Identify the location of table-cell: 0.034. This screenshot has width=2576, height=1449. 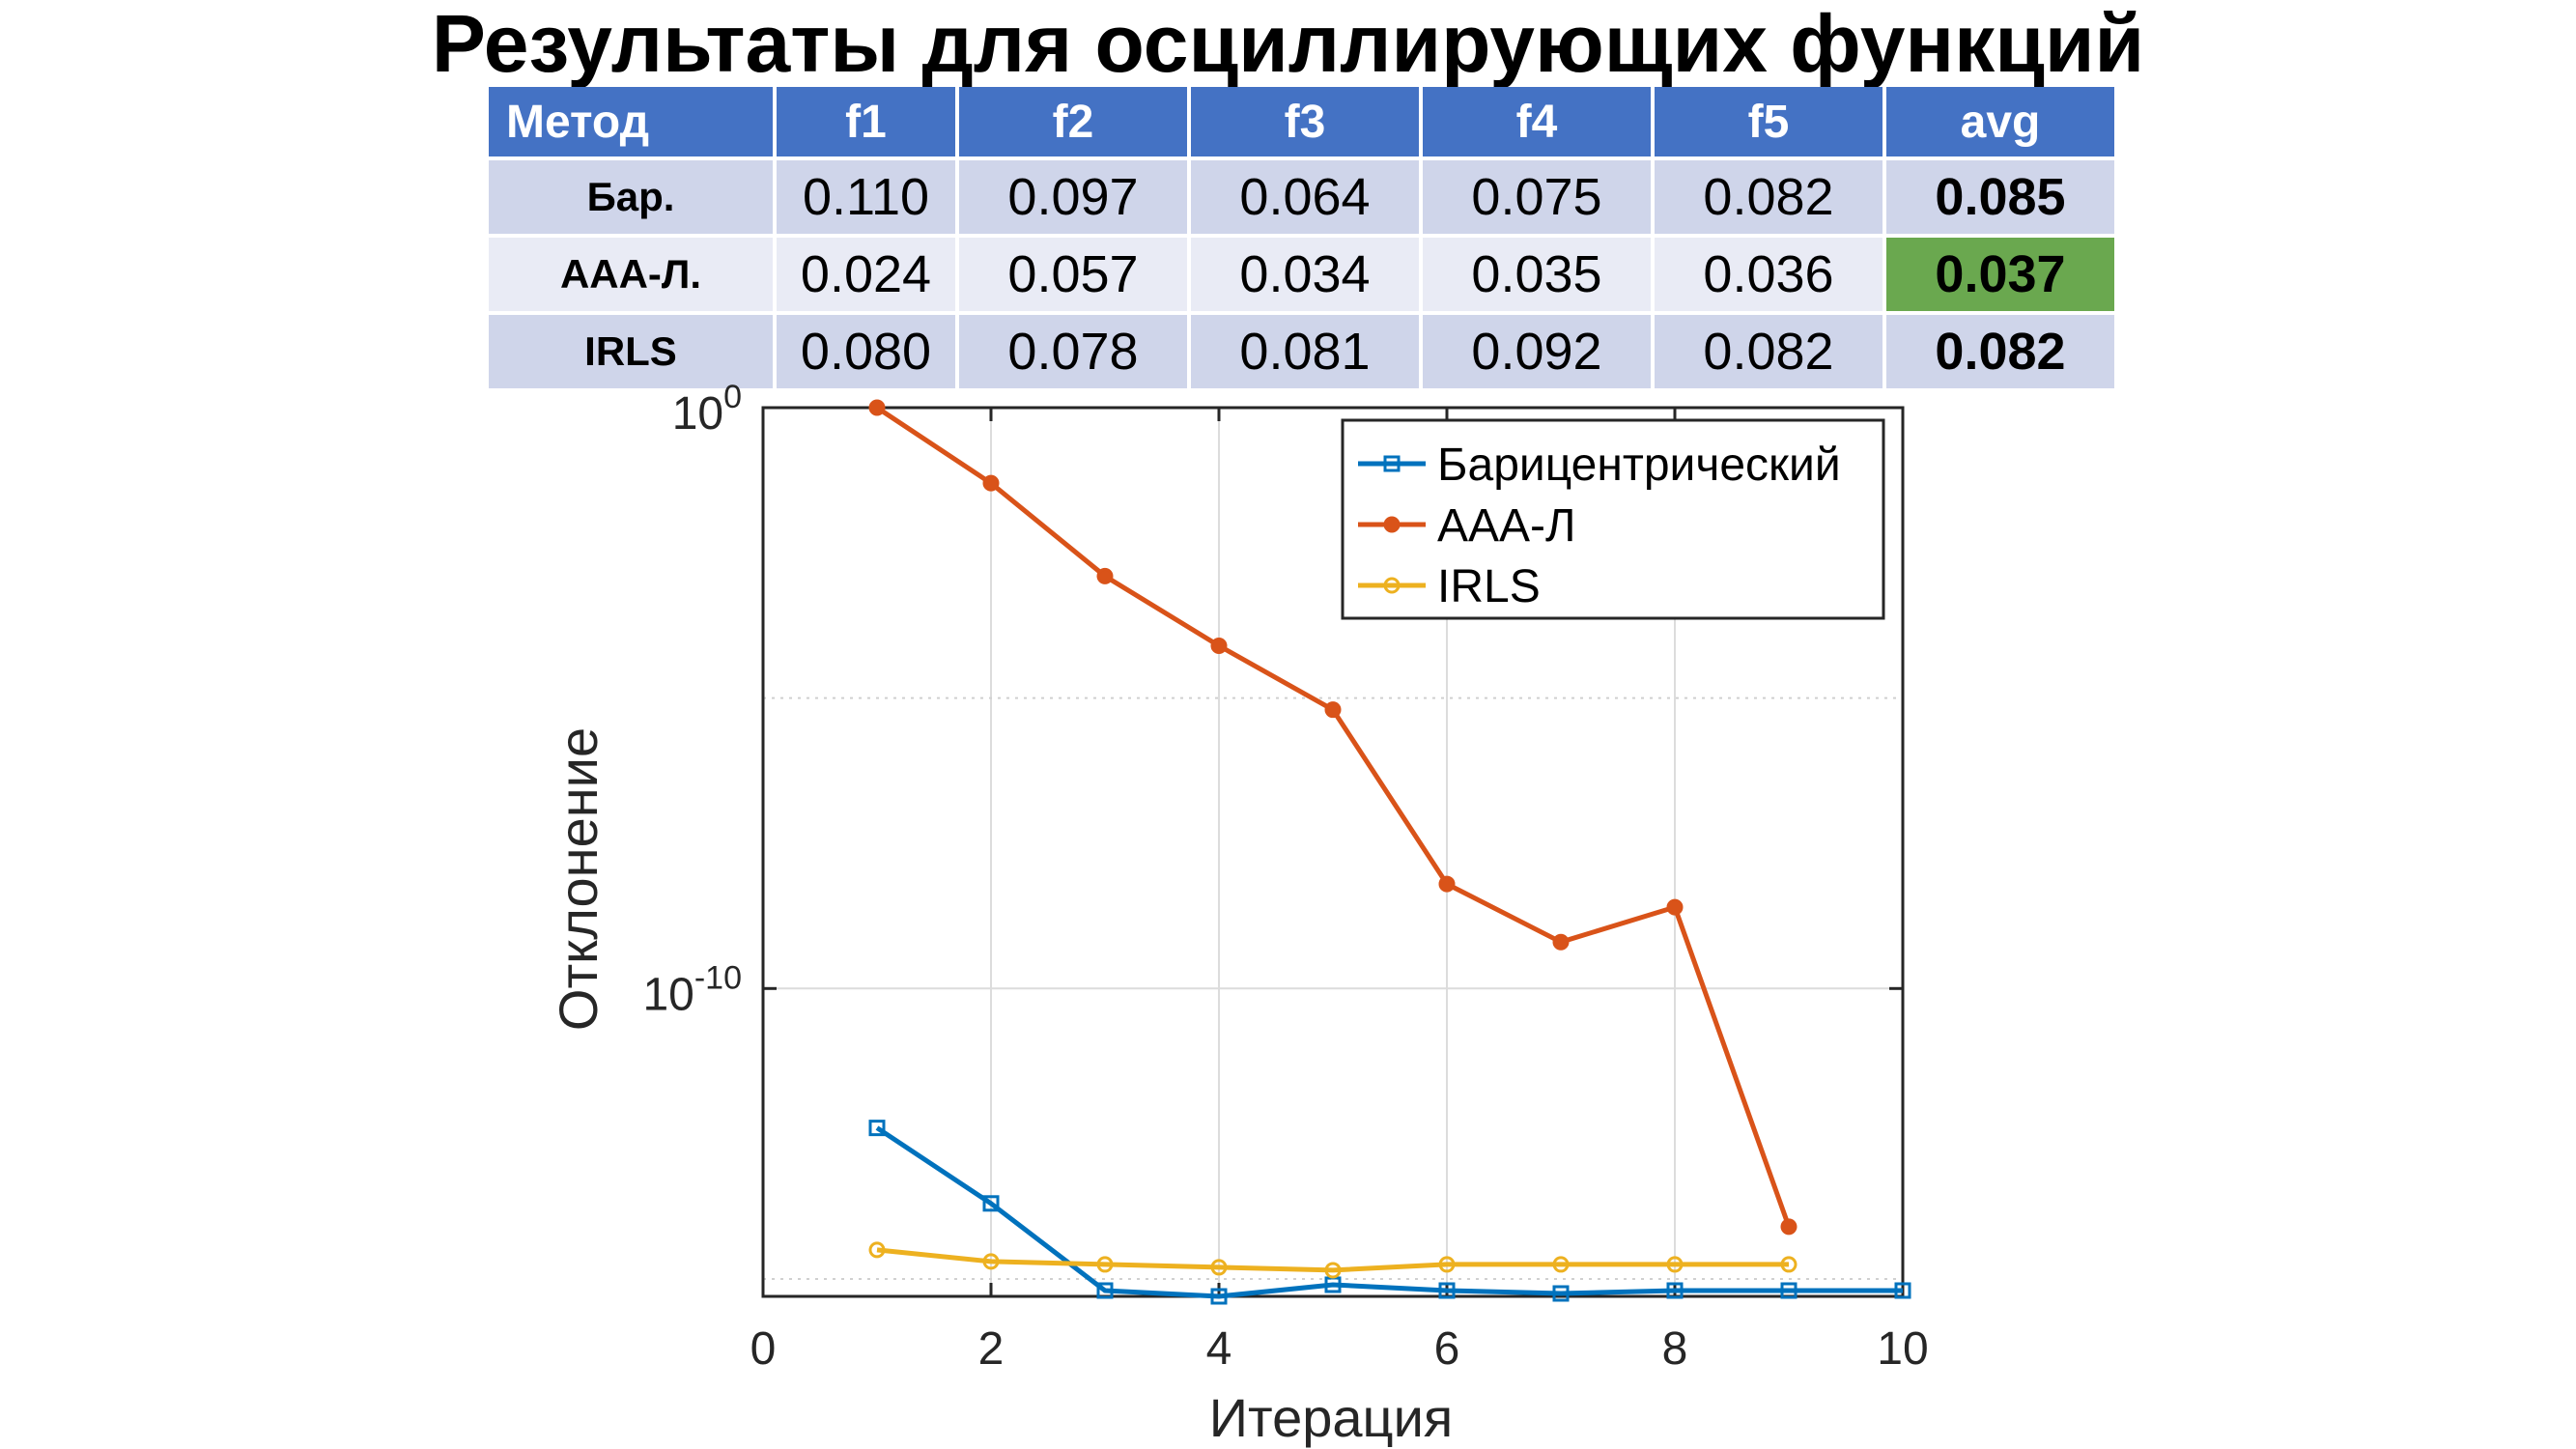
(1305, 274).